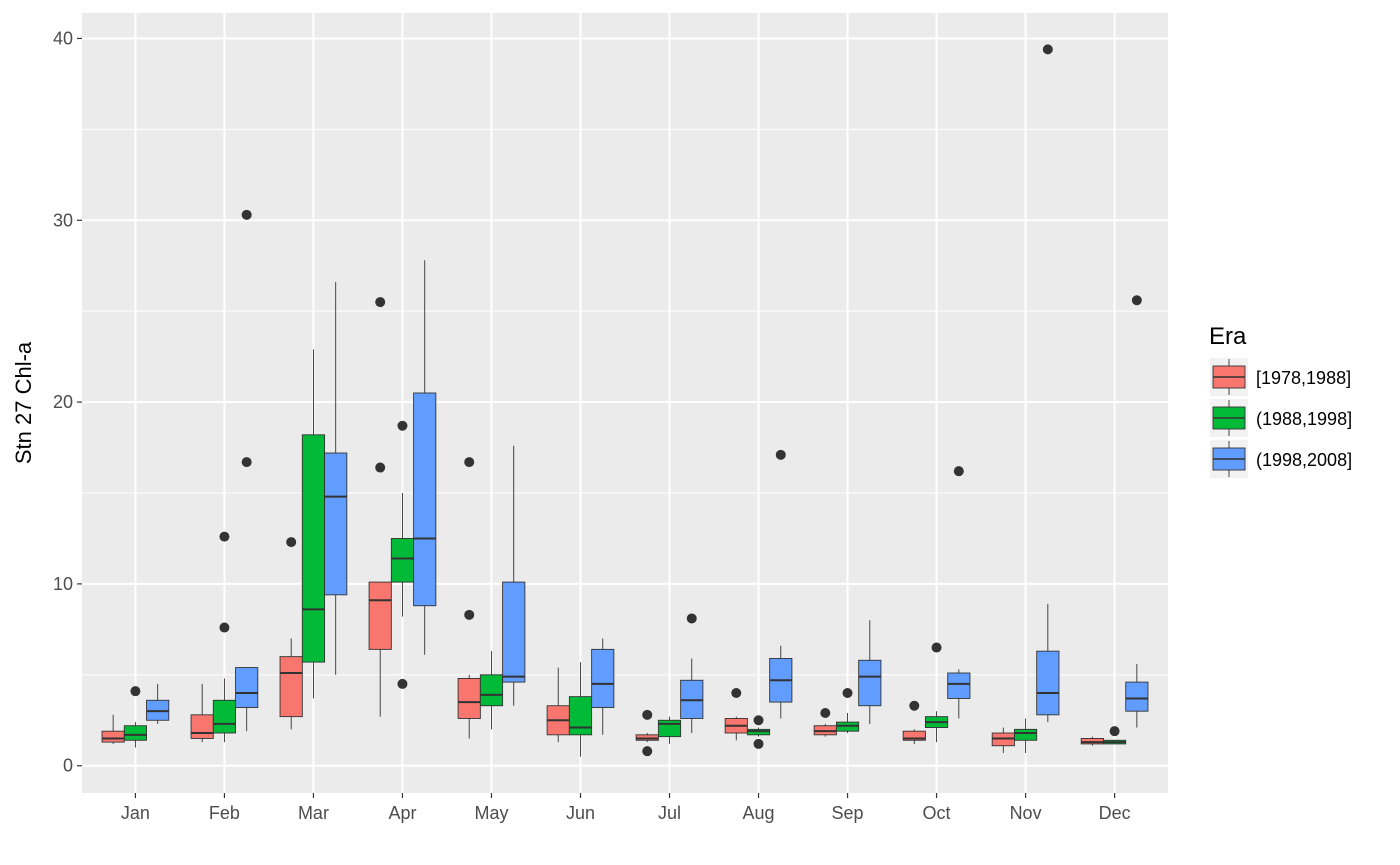 This screenshot has height=865, width=1400. What do you see at coordinates (1228, 336) in the screenshot?
I see `legend-title: Era` at bounding box center [1228, 336].